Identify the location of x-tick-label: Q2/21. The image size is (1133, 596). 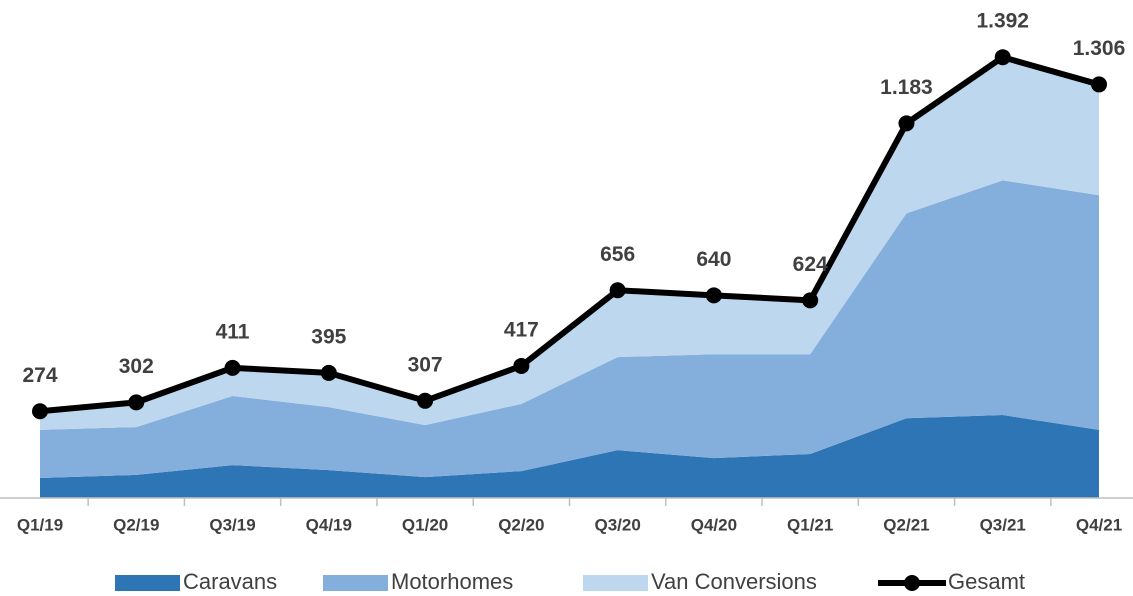
(906, 524).